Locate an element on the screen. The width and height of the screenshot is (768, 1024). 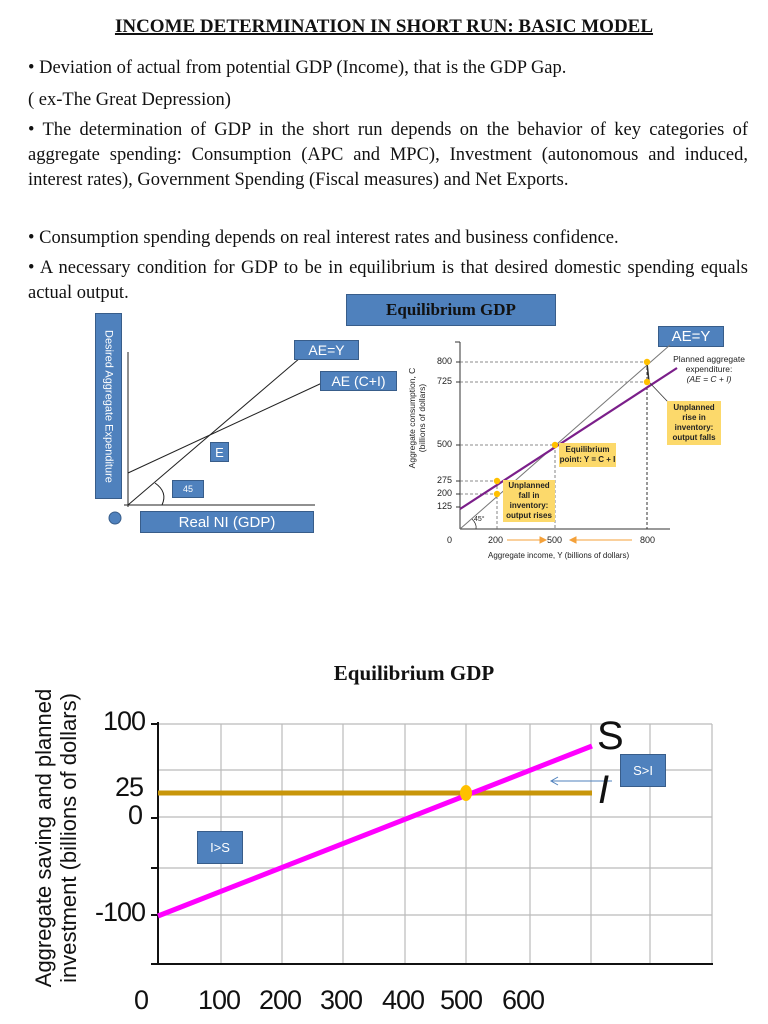
equilibrium-point-note: Equilibrium point: Y = C + I is located at coordinates (587, 455).